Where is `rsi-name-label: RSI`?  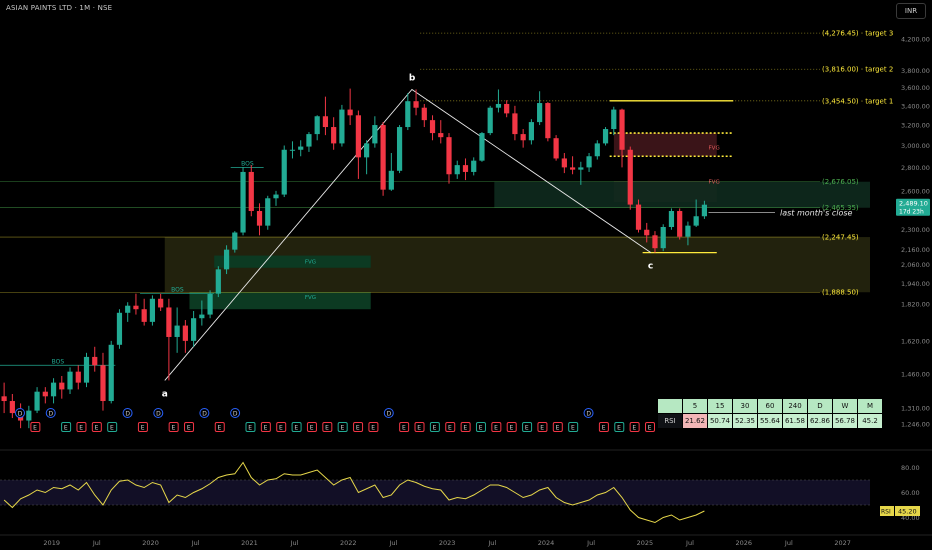
rsi-name-label: RSI is located at coordinates (886, 512).